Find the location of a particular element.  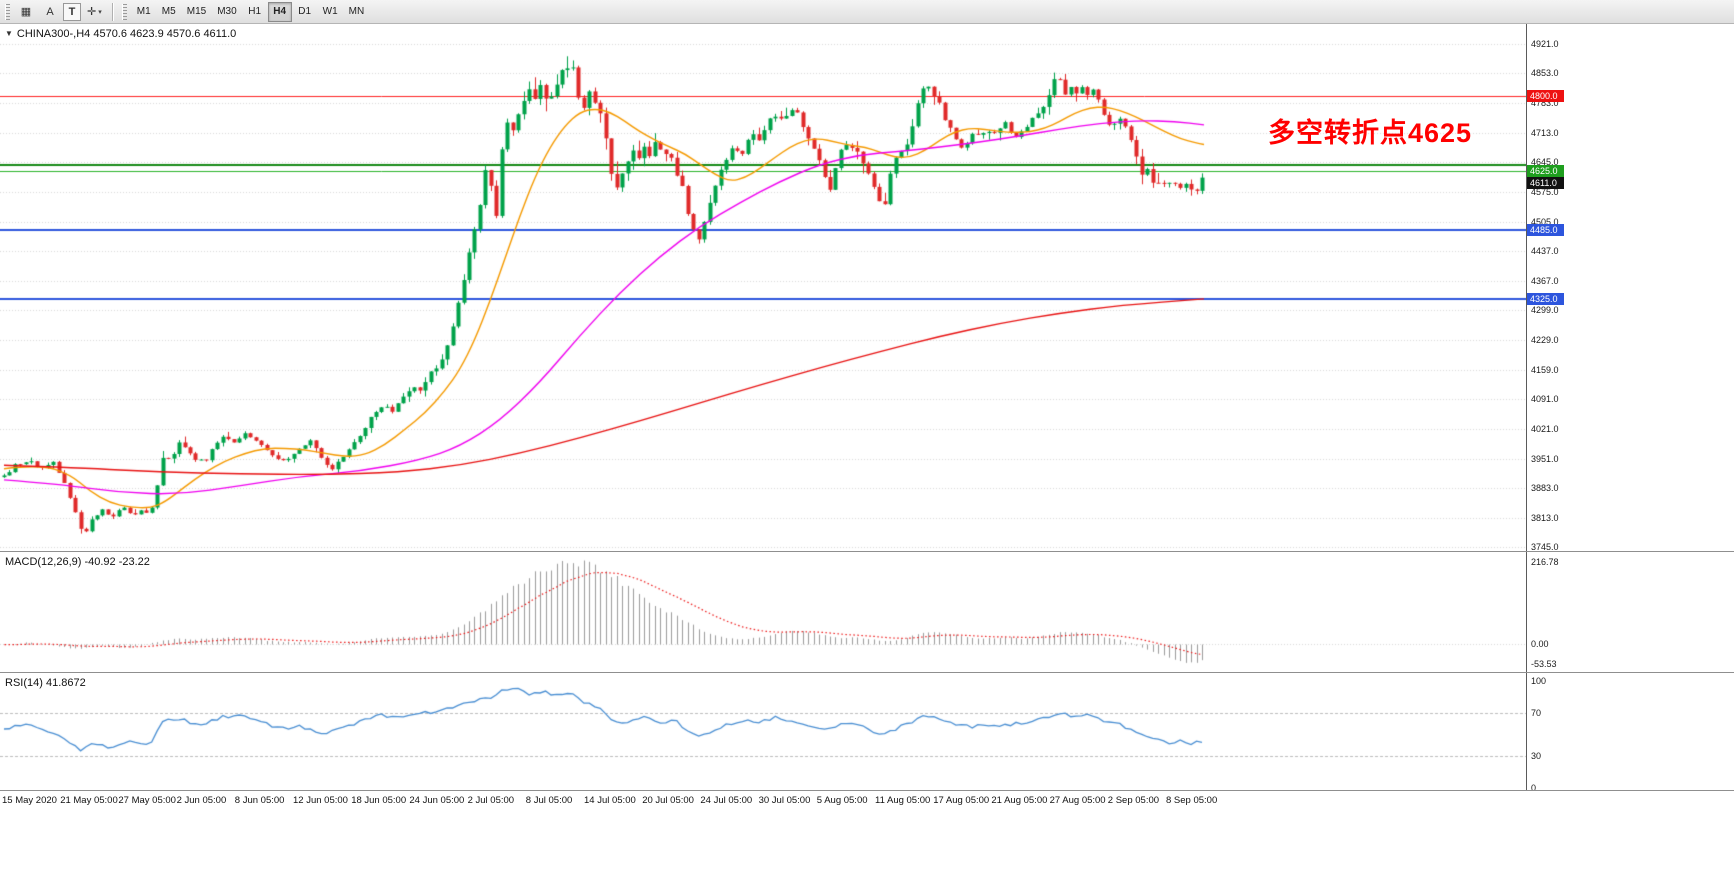

timeframe-button-h1: H1 is located at coordinates (255, 12).